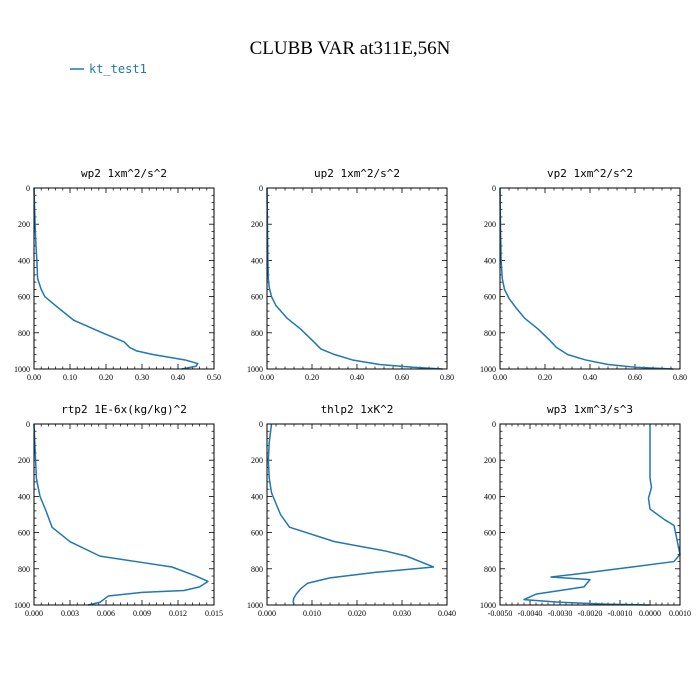 This screenshot has width=700, height=700. I want to click on panel-title: wp3 1xm^3/s^3, so click(590, 409).